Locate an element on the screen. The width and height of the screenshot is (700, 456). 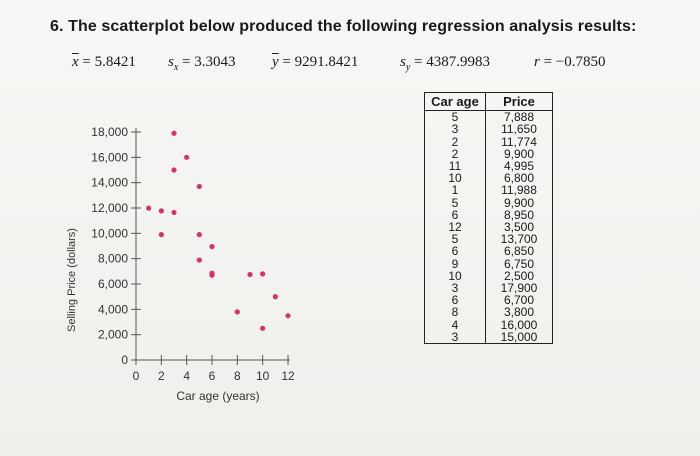
stat-r-value: = −0.7850 is located at coordinates (574, 62).